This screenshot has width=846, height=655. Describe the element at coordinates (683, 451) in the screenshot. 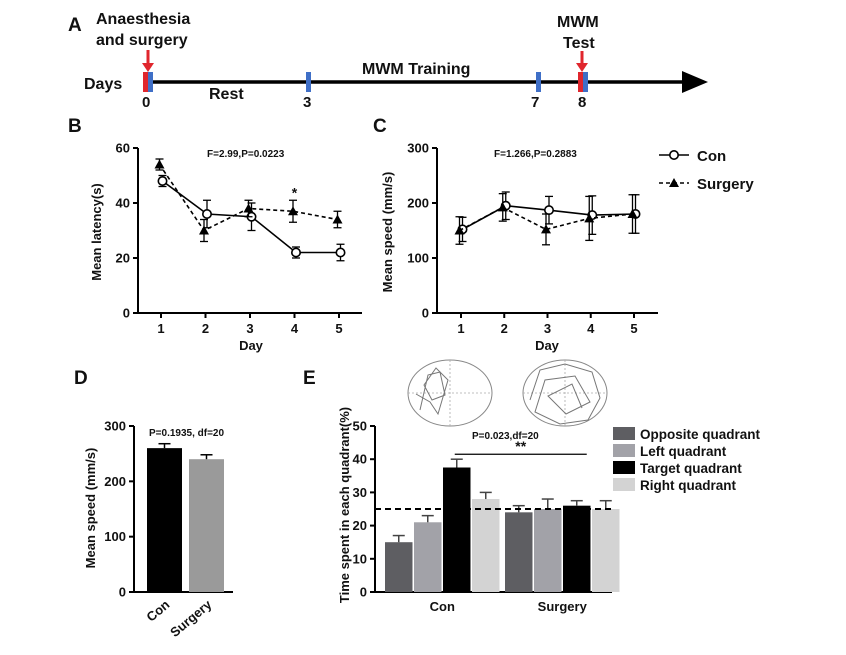

I see `legend-e-label-left: Left quadrant` at that location.